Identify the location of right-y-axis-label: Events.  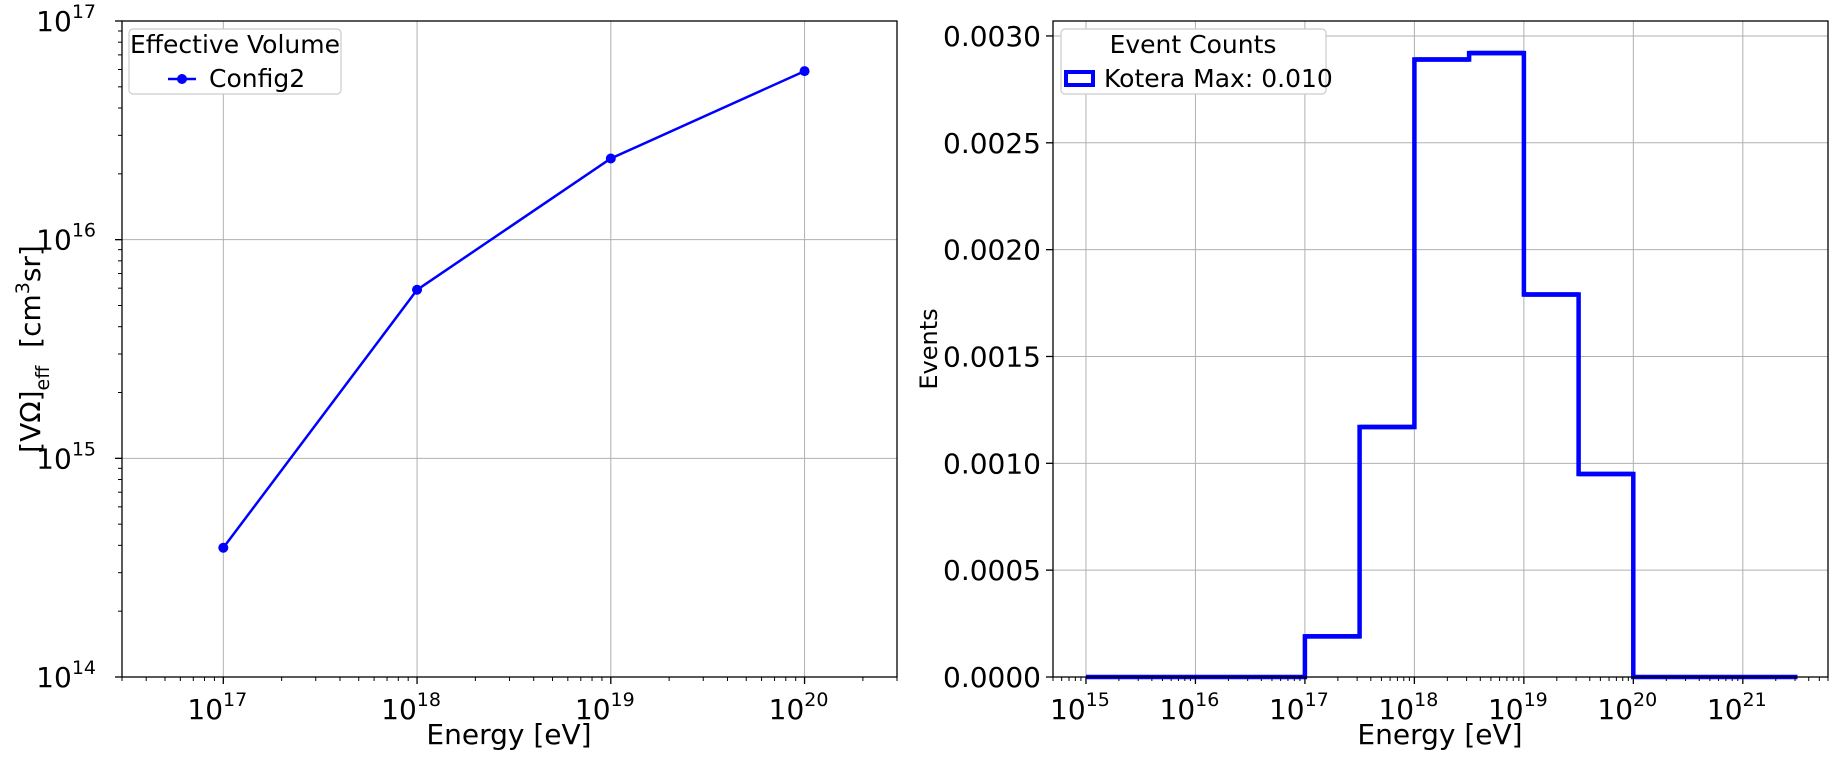
(929, 348).